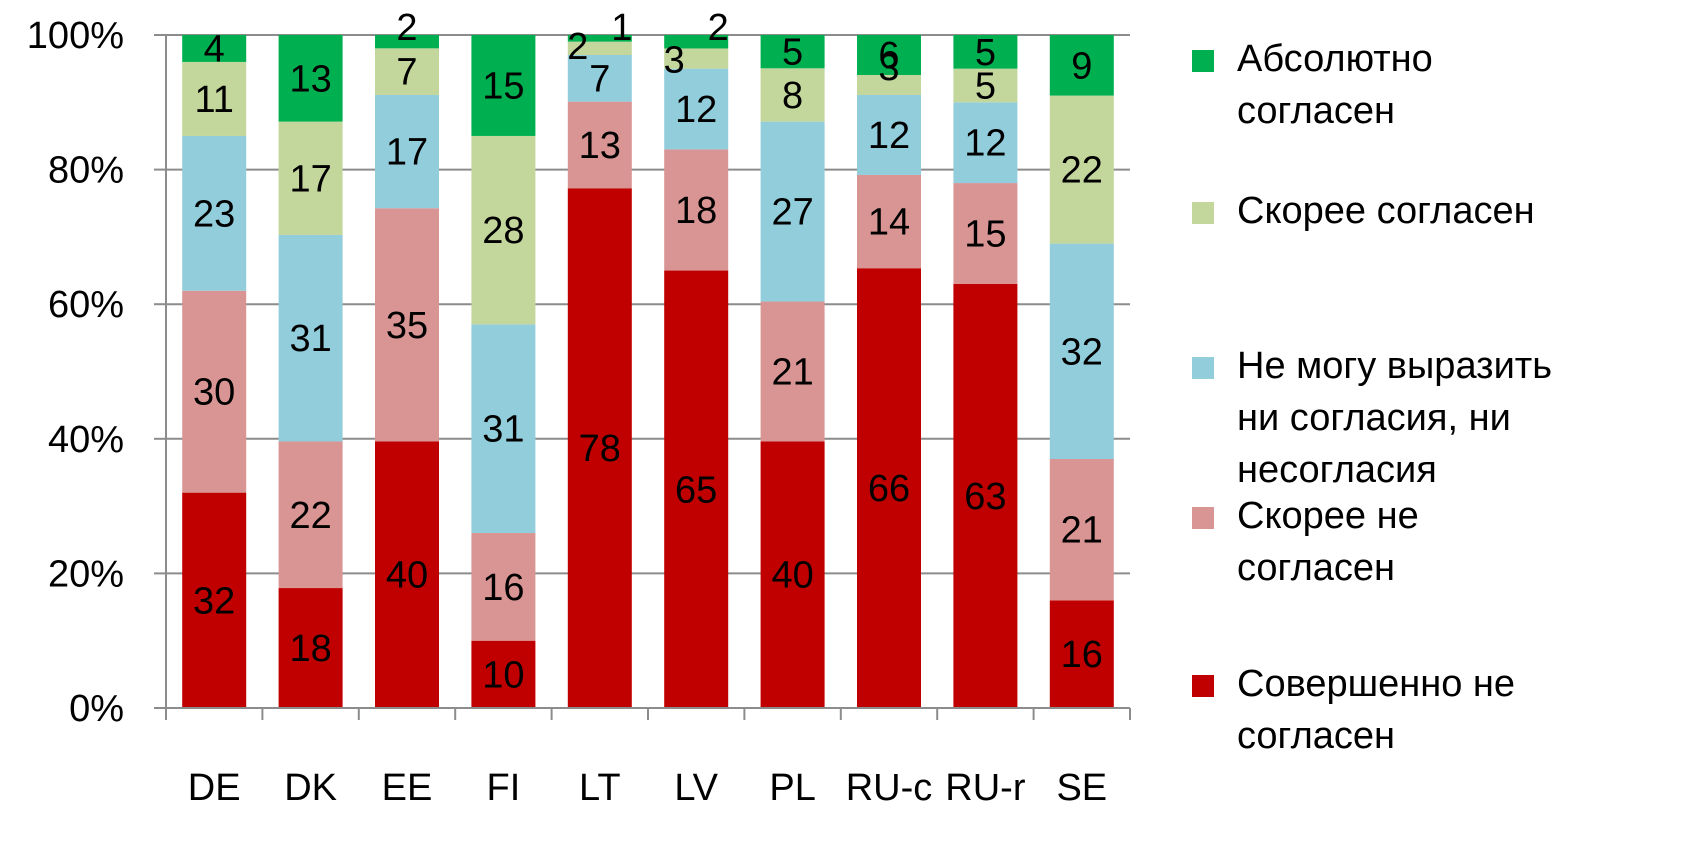 This screenshot has width=1686, height=862. Describe the element at coordinates (889, 788) in the screenshot. I see `x-tick-label: RU-c` at that location.